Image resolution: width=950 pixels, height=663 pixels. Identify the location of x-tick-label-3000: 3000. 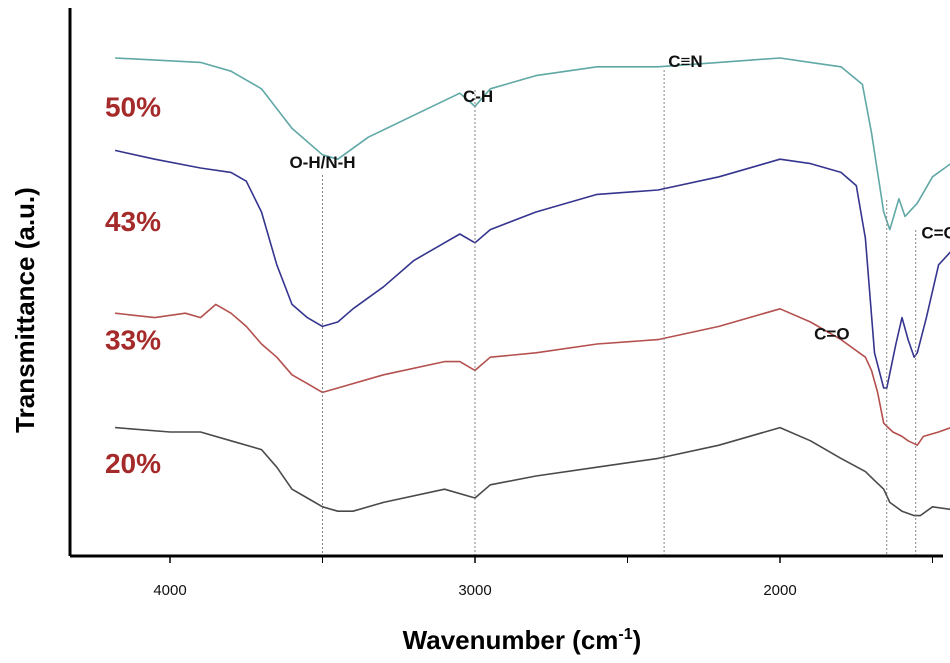
(474, 590).